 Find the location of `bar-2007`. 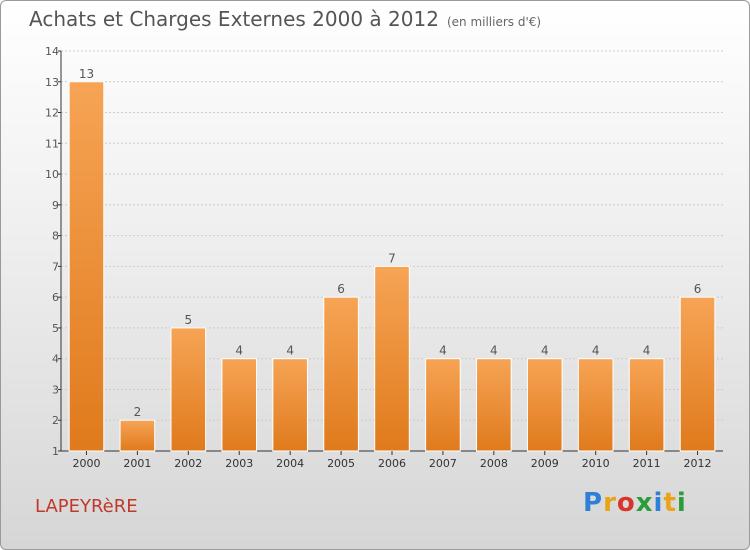

bar-2007 is located at coordinates (443, 405).